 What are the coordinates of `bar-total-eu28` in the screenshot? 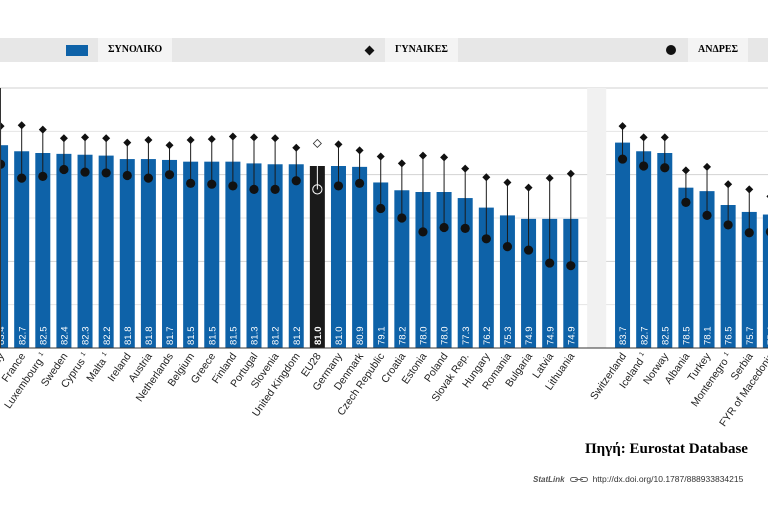 It's located at (317, 257).